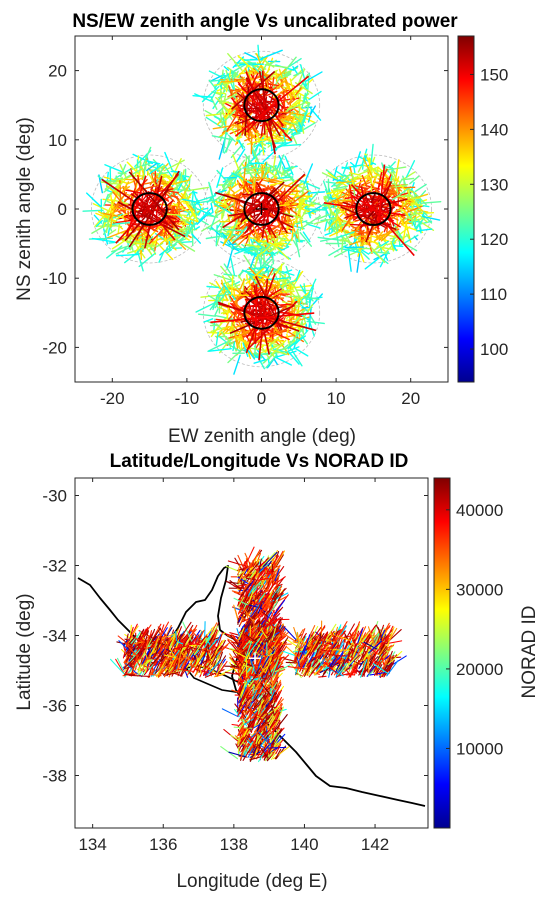 The width and height of the screenshot is (550, 901). I want to click on x-tick-label: 20, so click(410, 398).